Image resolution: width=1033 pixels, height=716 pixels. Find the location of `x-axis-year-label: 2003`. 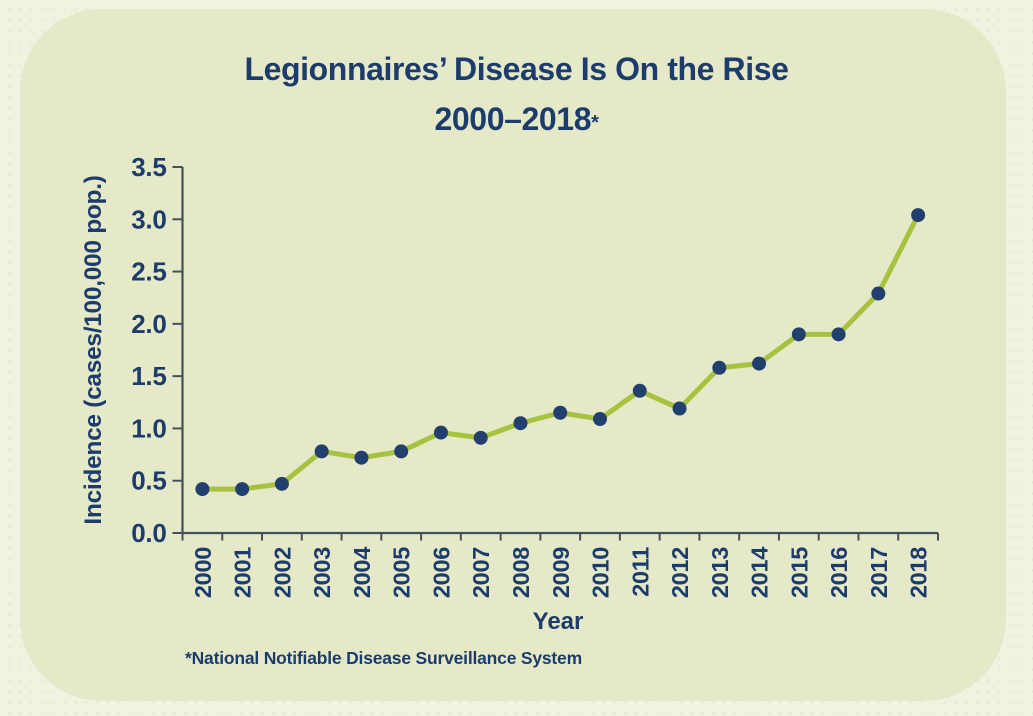

x-axis-year-label: 2003 is located at coordinates (322, 572).